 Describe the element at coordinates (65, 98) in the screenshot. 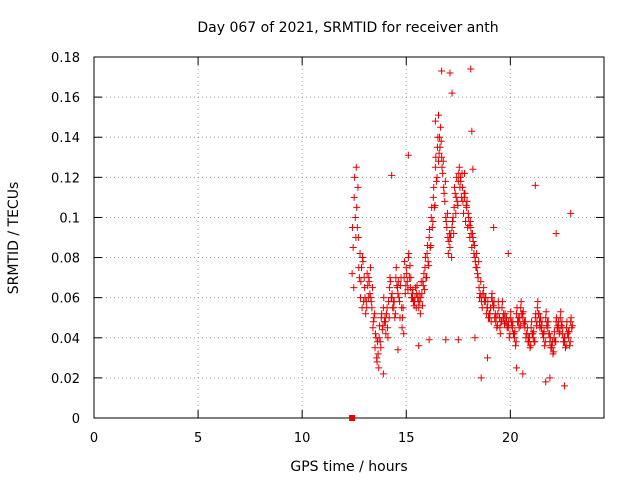

I see `y-tick-label: 0.16` at that location.